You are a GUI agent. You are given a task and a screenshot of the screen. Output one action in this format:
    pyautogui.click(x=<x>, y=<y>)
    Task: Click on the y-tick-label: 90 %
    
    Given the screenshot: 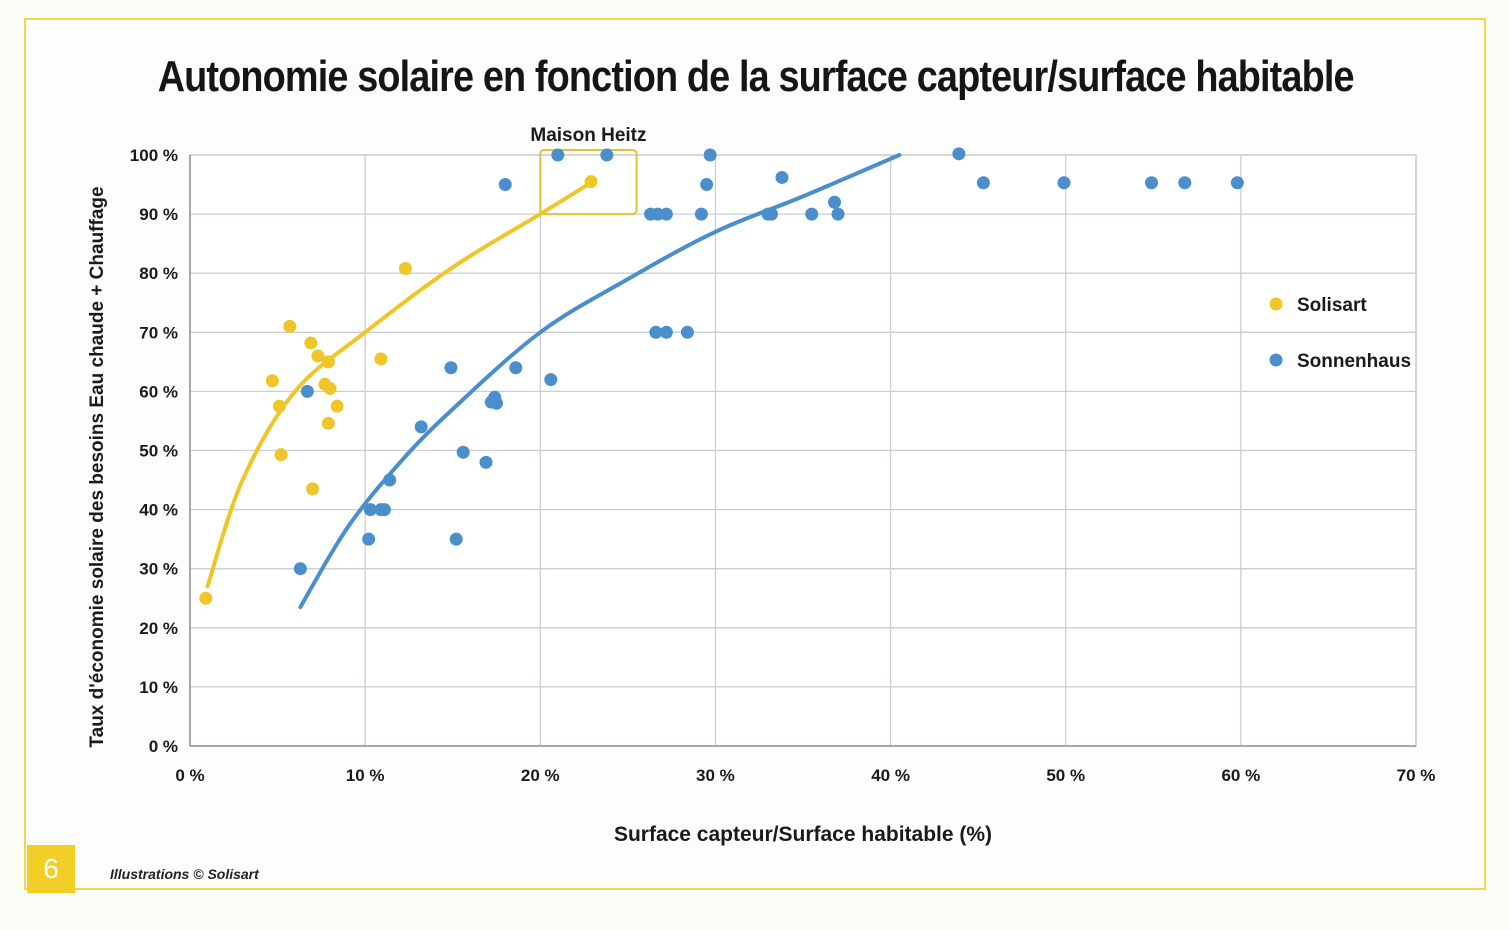 What is the action you would take?
    pyautogui.click(x=158, y=214)
    